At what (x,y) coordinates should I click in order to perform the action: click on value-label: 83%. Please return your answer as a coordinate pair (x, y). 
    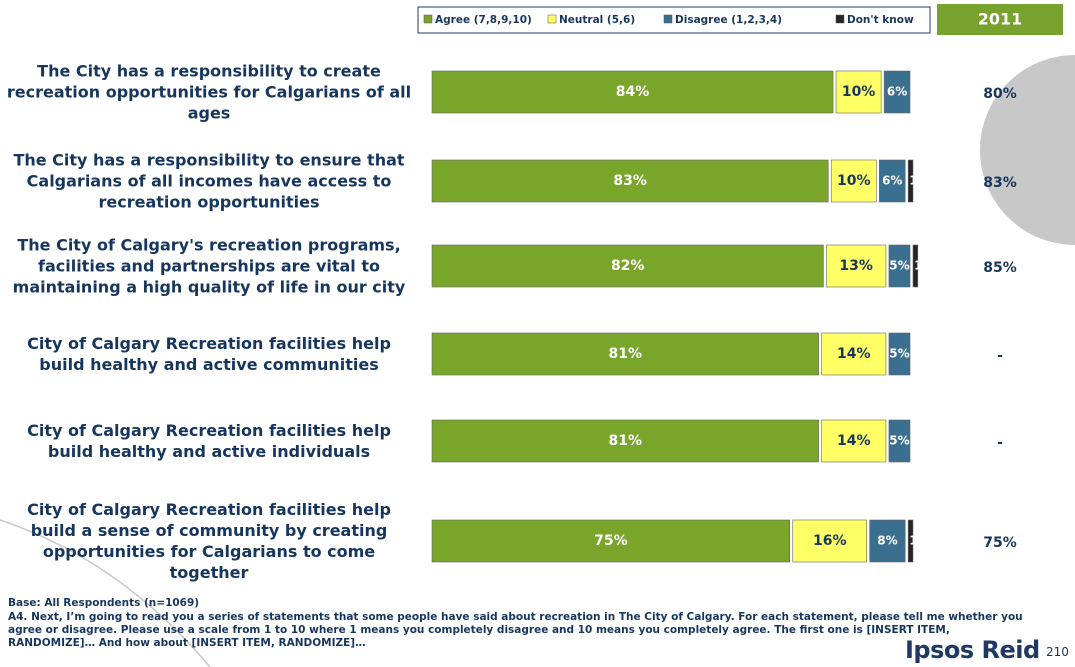
    Looking at the image, I should click on (630, 181).